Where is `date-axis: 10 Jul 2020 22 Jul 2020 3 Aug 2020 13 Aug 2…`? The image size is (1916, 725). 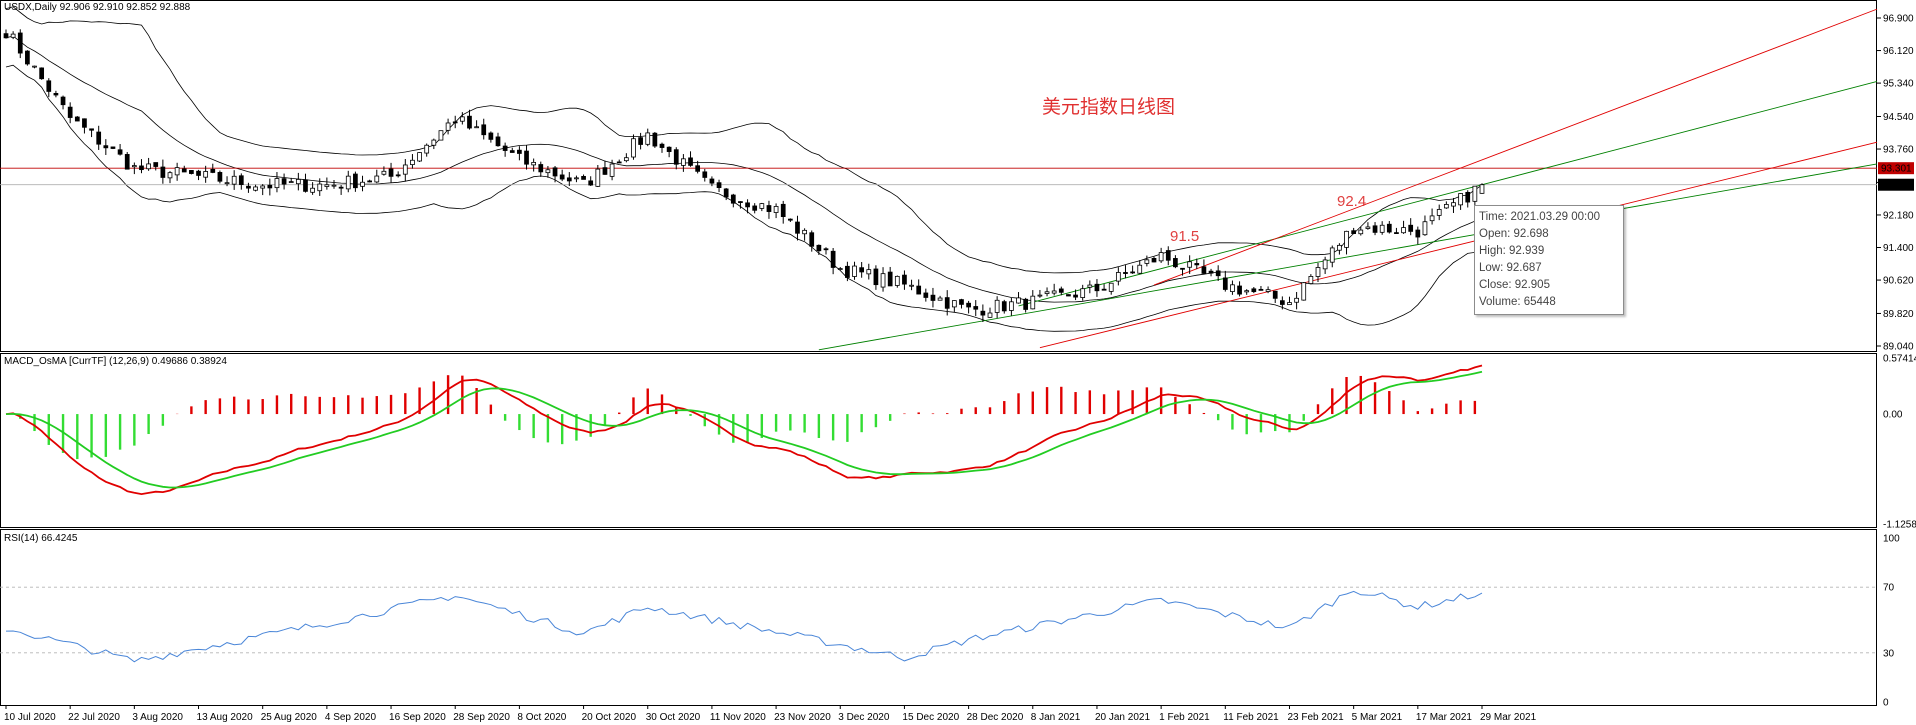
date-axis: 10 Jul 2020 22 Jul 2020 3 Aug 2020 13 Aug 2… is located at coordinates (770, 714).